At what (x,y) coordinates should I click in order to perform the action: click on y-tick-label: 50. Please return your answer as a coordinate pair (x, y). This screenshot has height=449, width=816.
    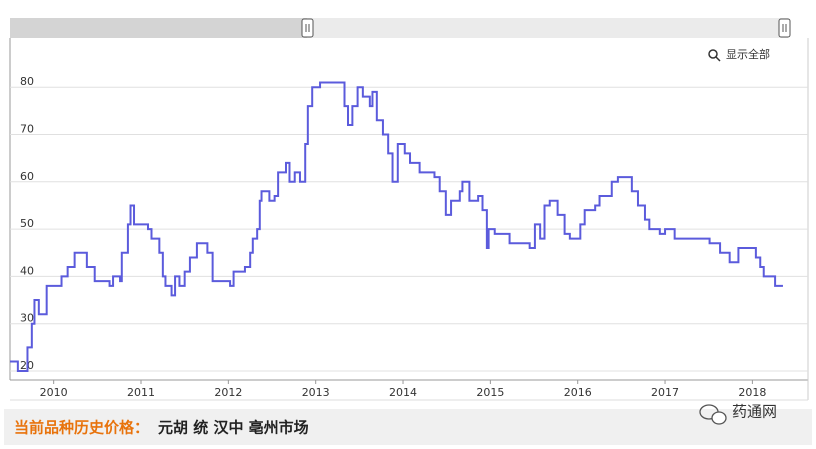
    Looking at the image, I should click on (27, 223).